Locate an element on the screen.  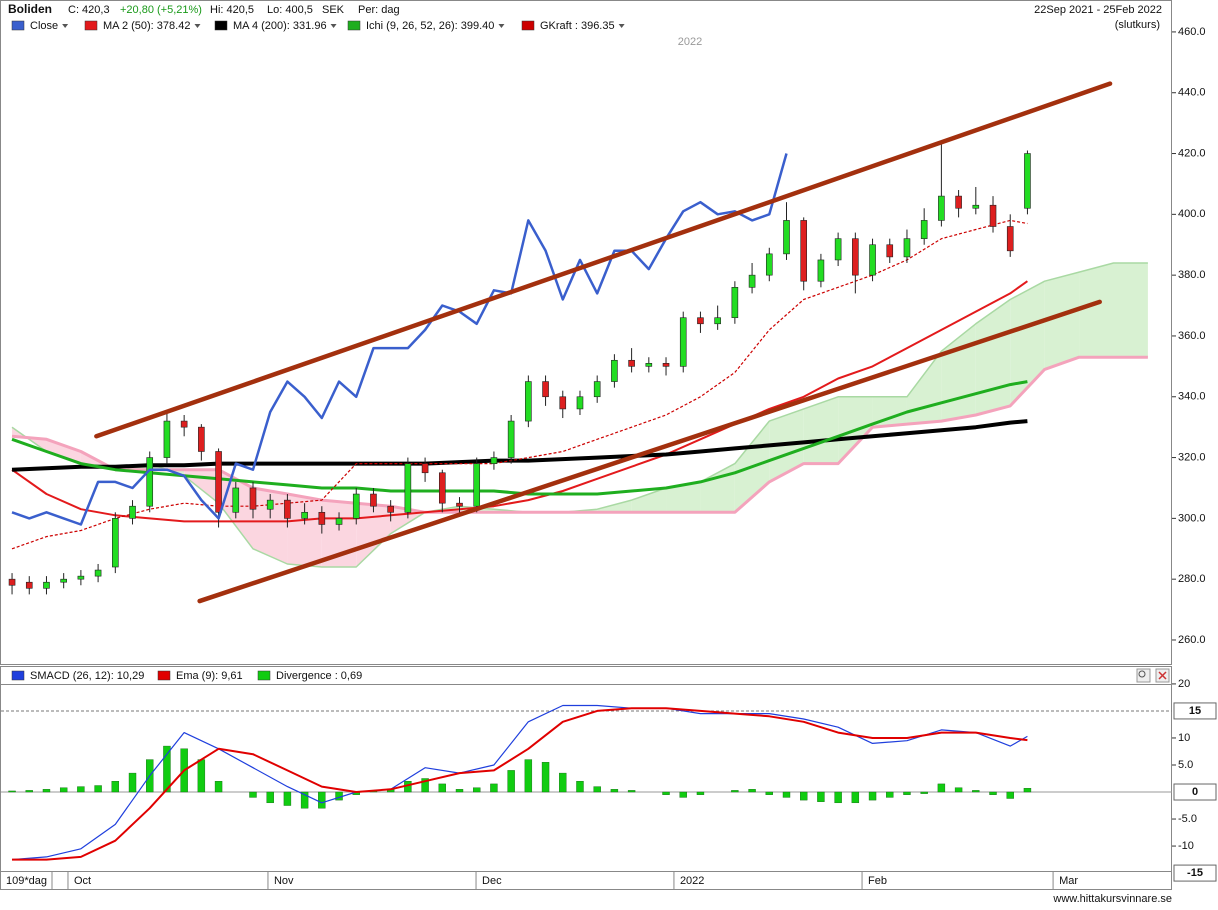
x-tick-label: 2022 is located at coordinates (692, 881).